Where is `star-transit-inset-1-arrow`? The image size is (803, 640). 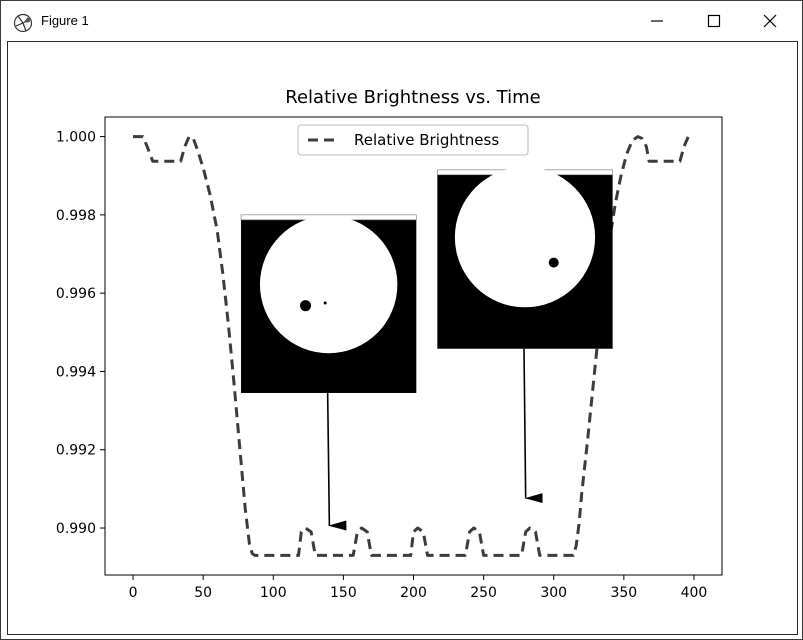 star-transit-inset-1-arrow is located at coordinates (336, 461).